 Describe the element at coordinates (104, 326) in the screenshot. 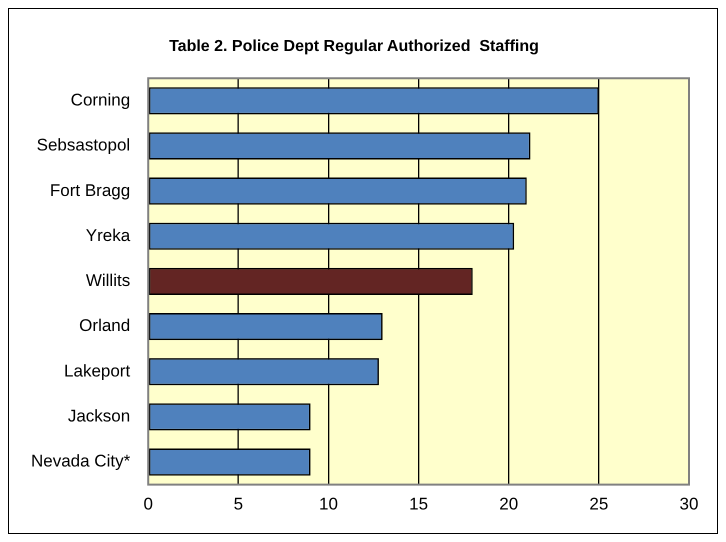

I see `y-tick-label: Orland` at that location.